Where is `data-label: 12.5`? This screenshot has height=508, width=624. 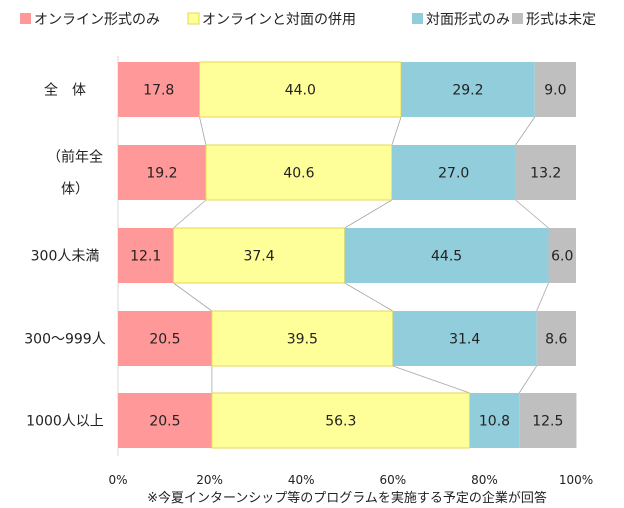
data-label: 12.5 is located at coordinates (547, 422).